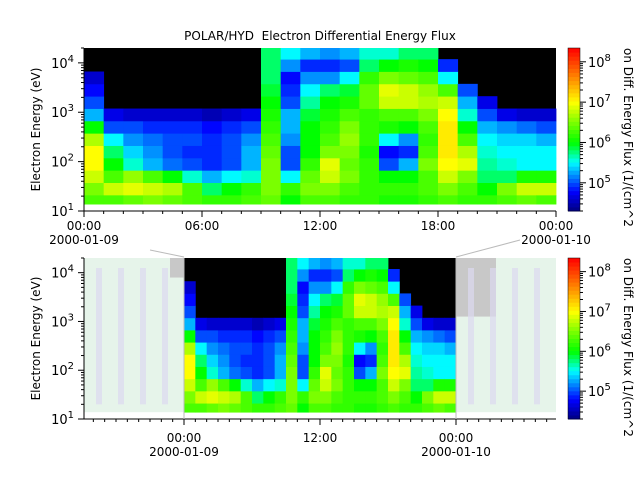  Describe the element at coordinates (62, 112) in the screenshot. I see `y-tick-label: 103` at that location.